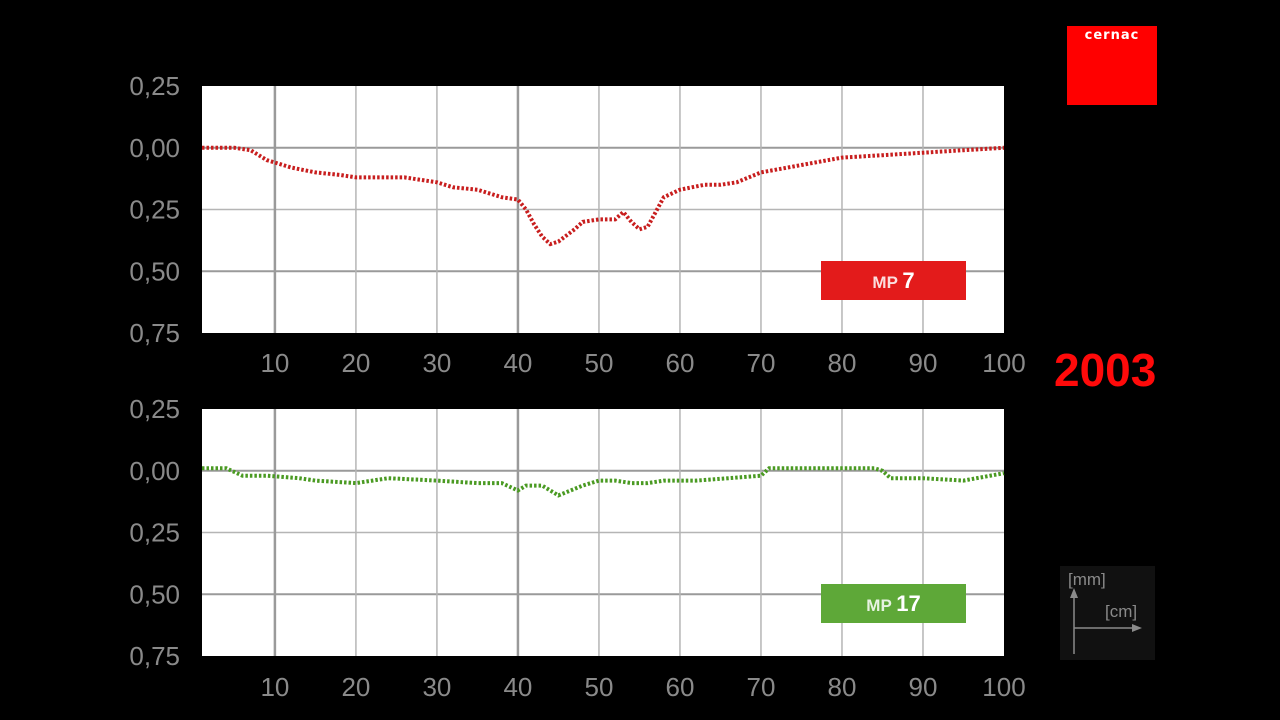 The height and width of the screenshot is (720, 1280). I want to click on year-label: 2003, so click(1105, 370).